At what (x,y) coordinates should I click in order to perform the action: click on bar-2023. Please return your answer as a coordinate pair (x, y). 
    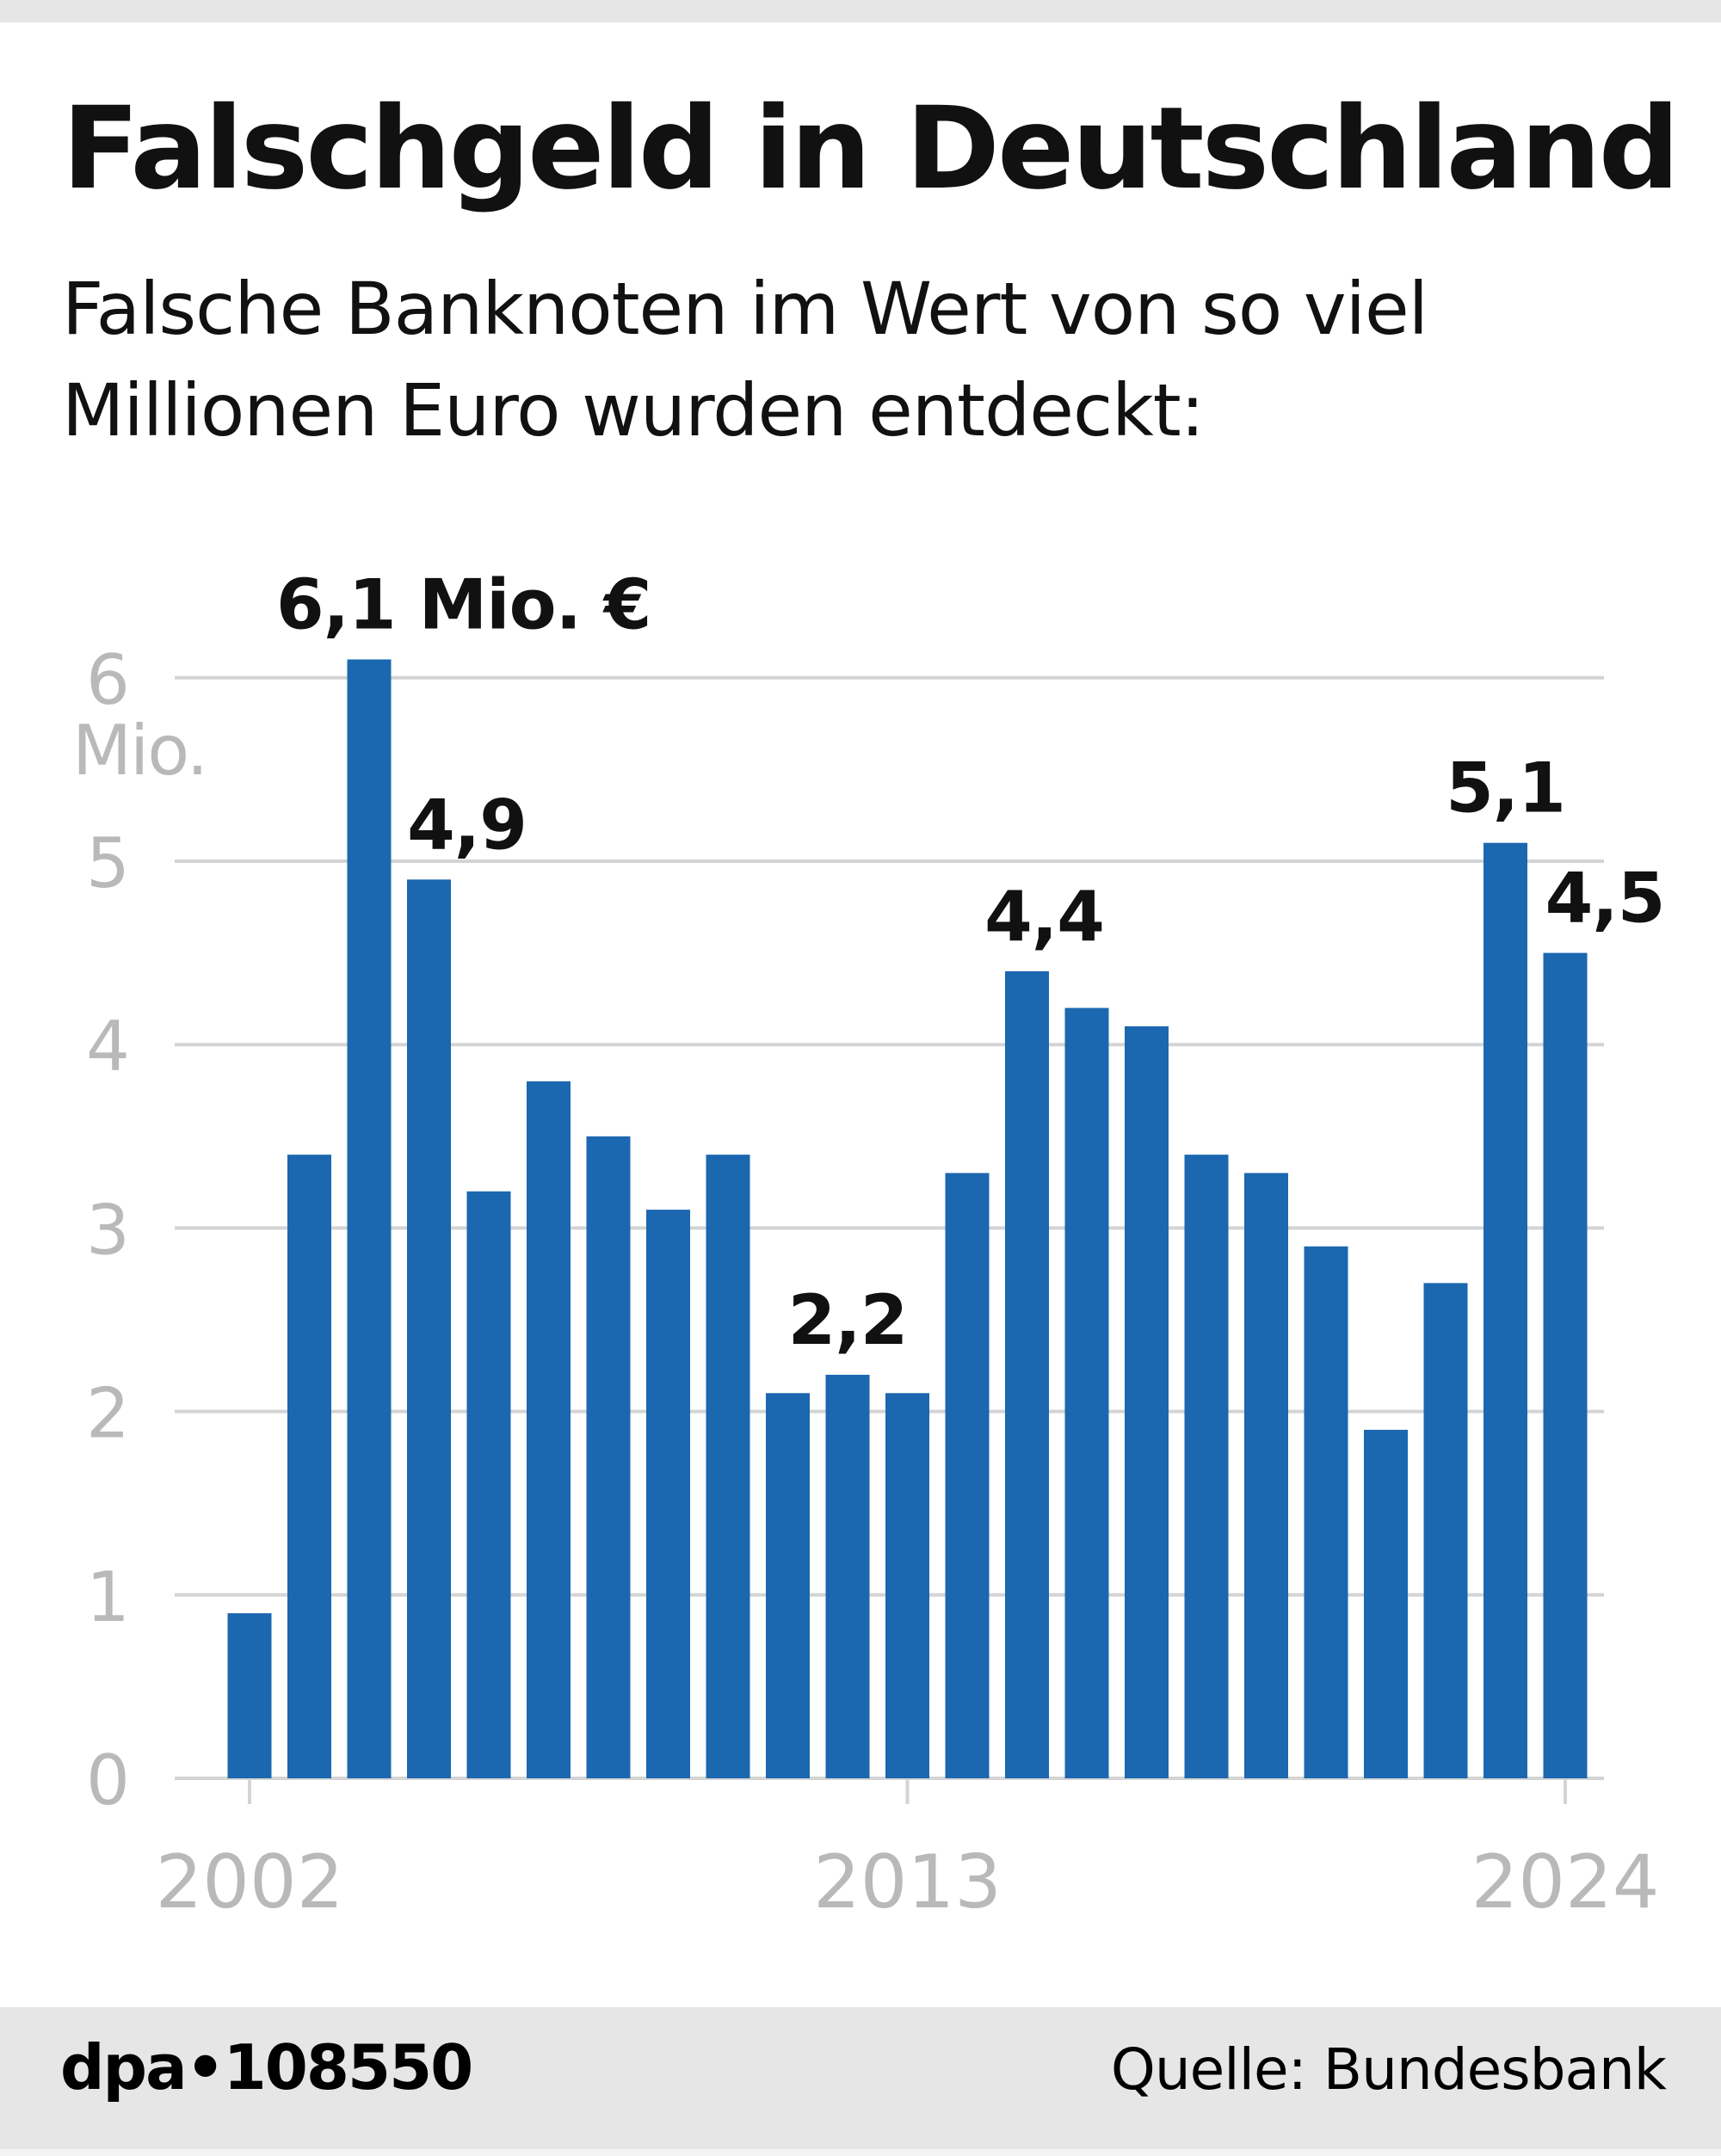
    Looking at the image, I should click on (1505, 1310).